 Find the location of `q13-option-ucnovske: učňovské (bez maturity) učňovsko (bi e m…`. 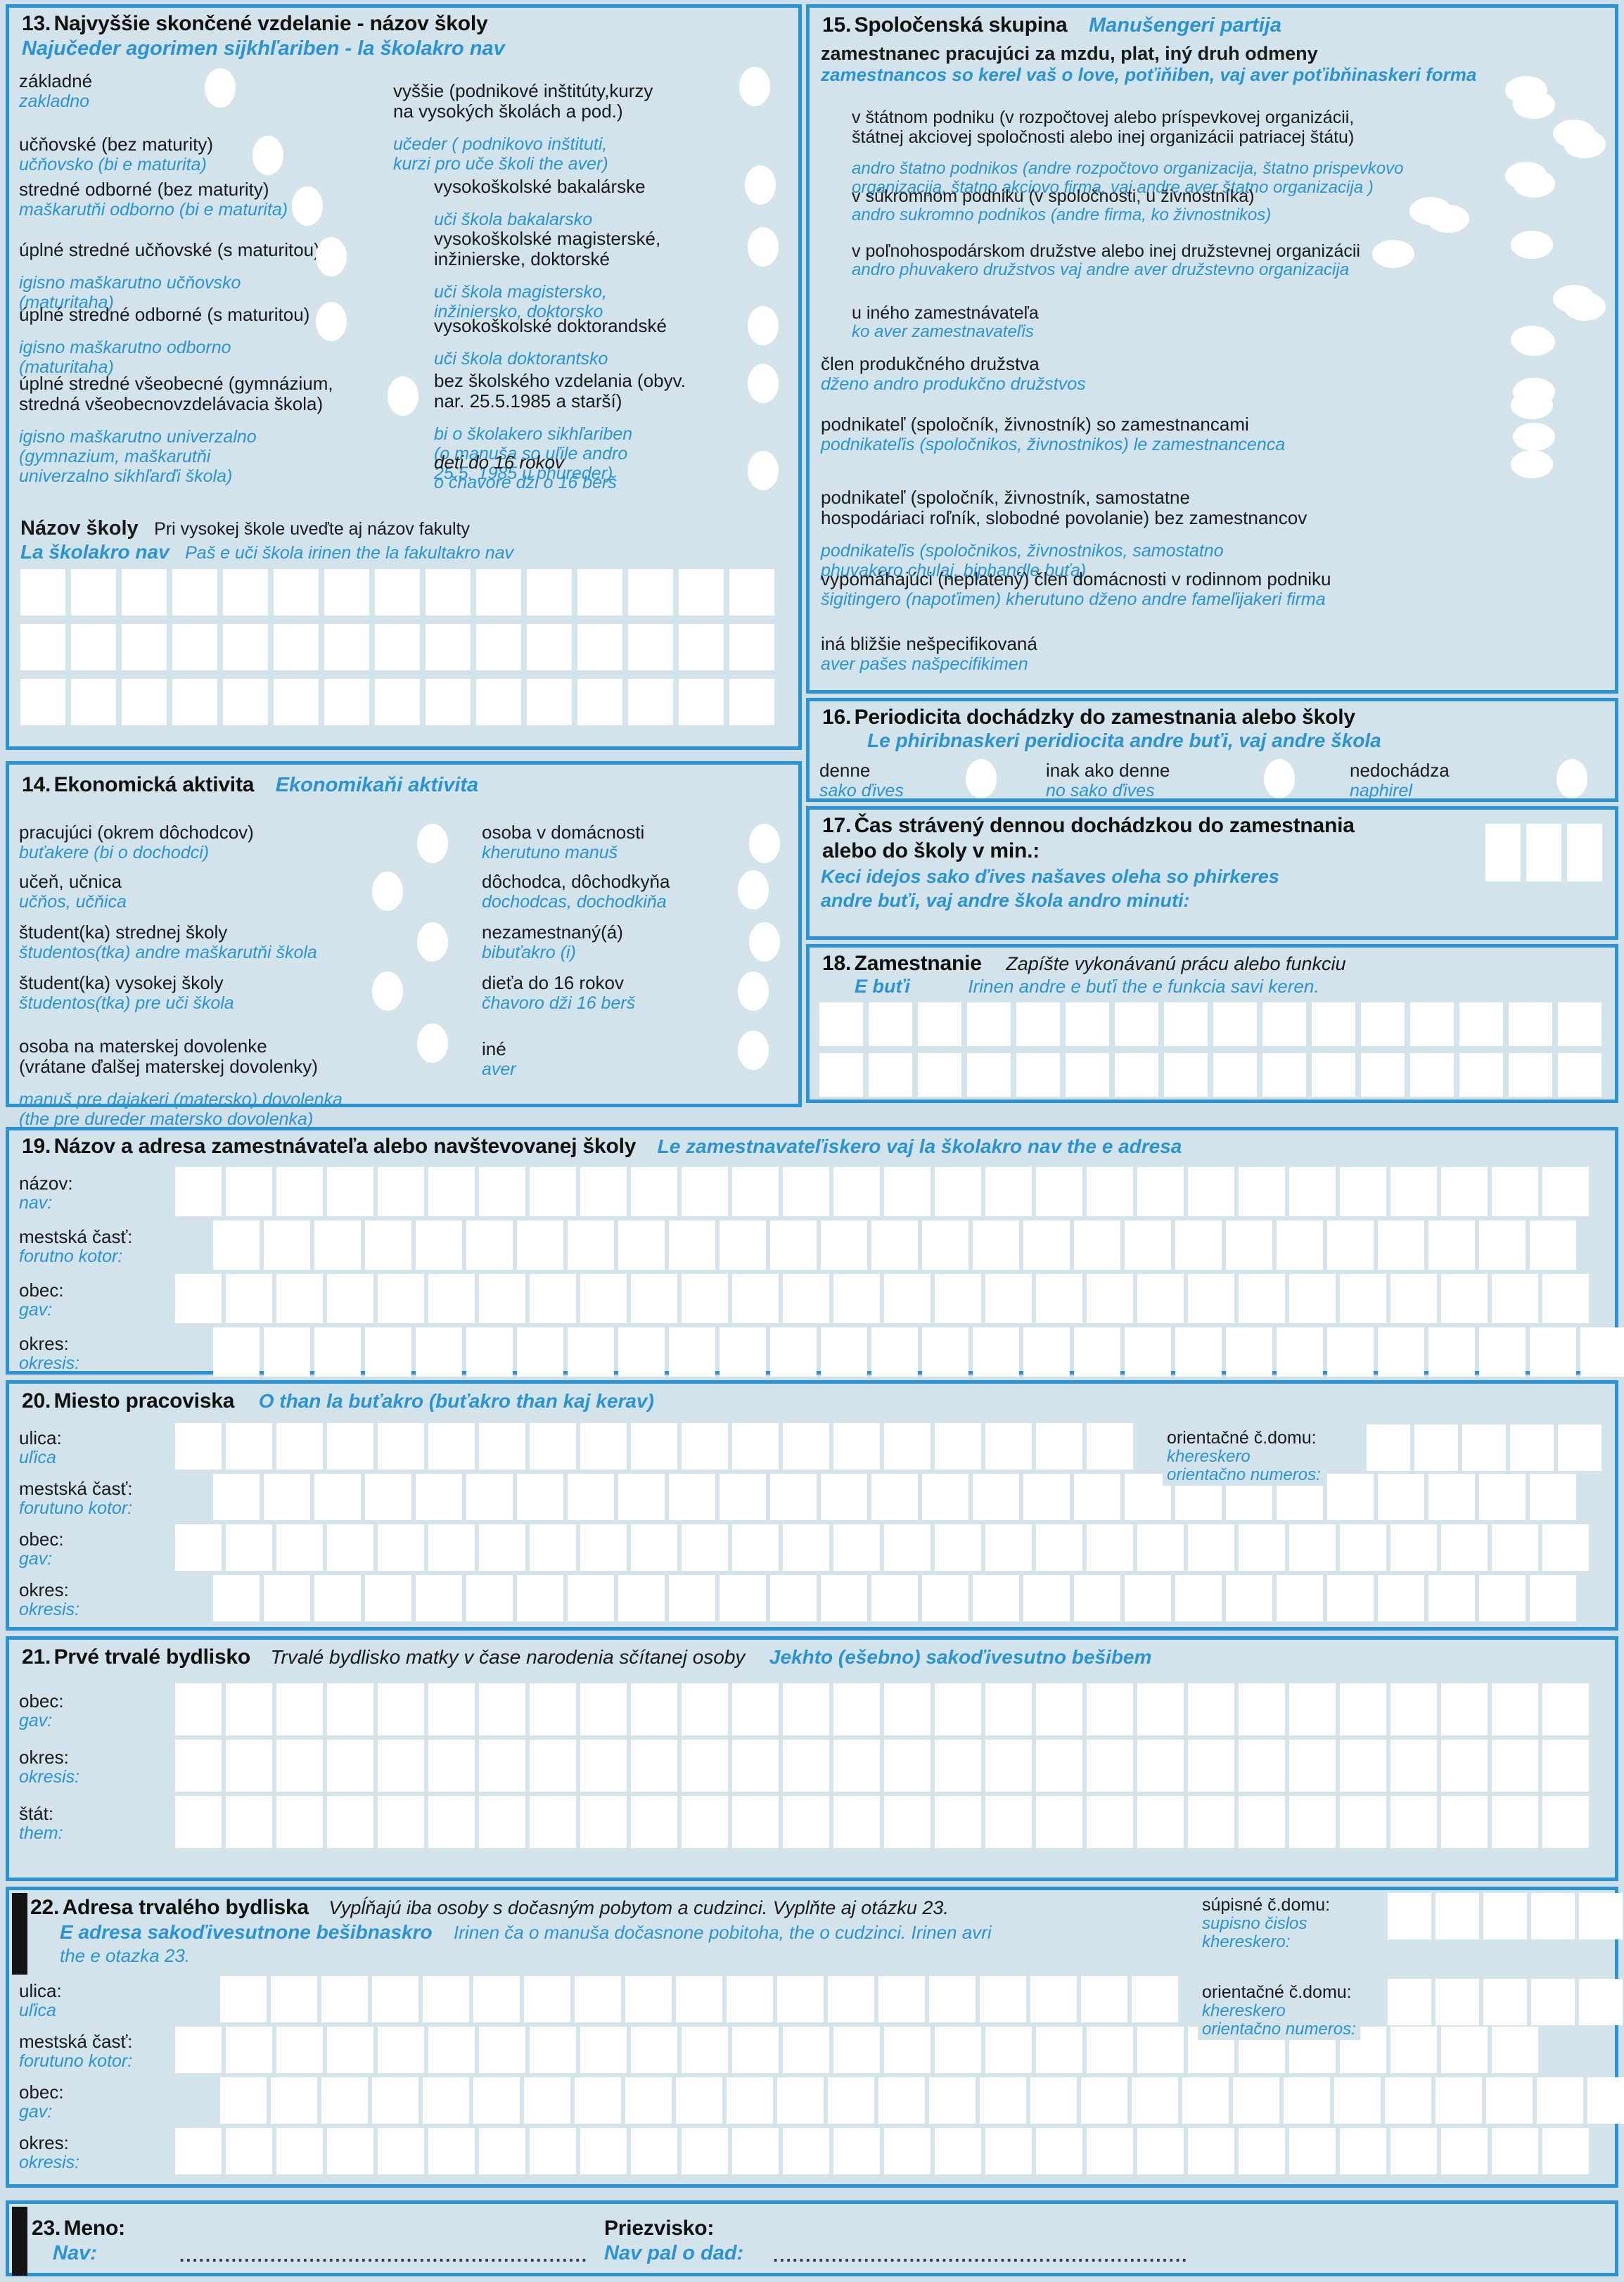

q13-option-ucnovske: učňovské (bez maturity) učňovsko (bi e m… is located at coordinates (116, 154).